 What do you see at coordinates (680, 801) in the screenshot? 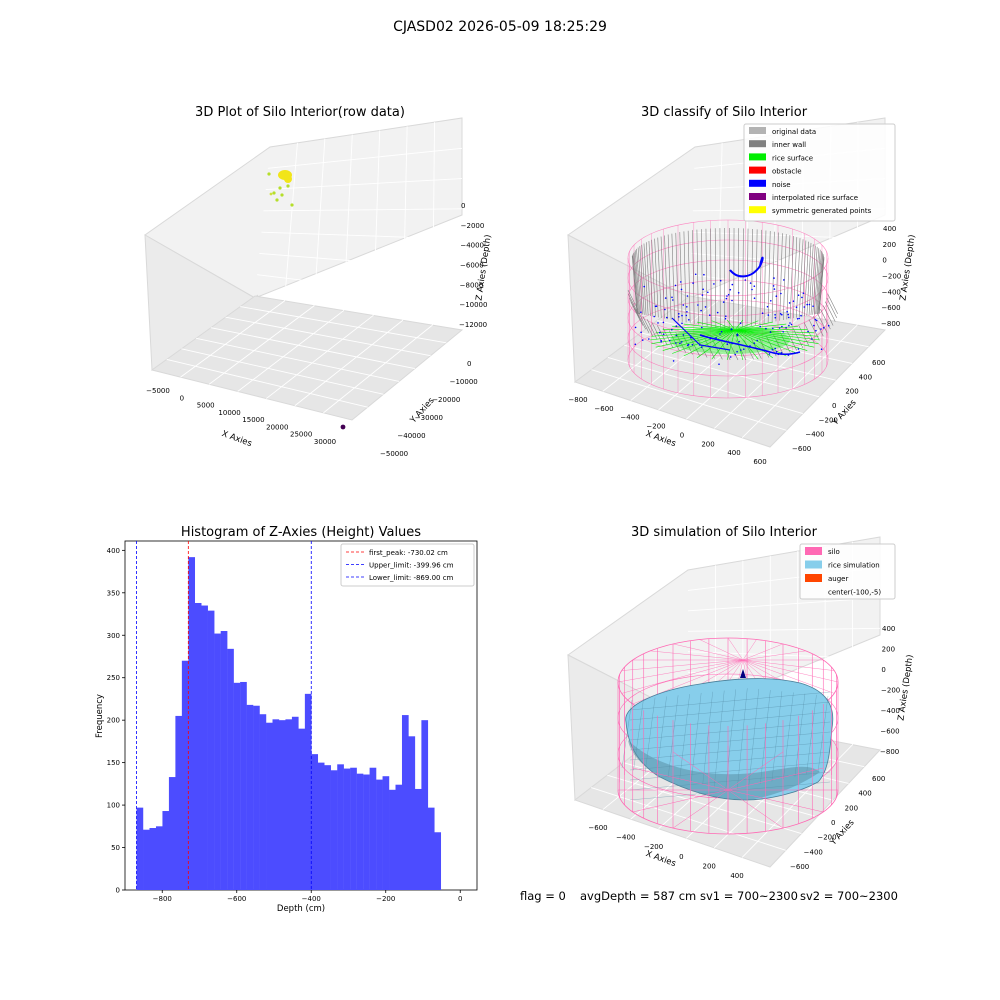
I see `silo-floor-line` at bounding box center [680, 801].